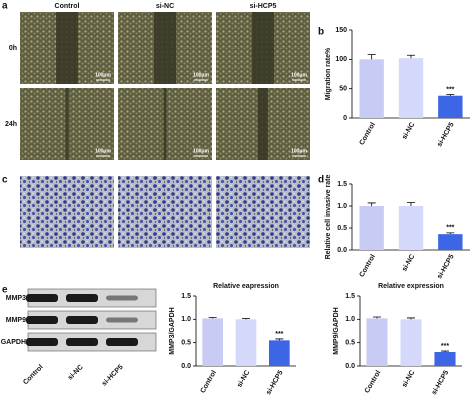  Describe the element at coordinates (33, 375) in the screenshot. I see `lane-label: Control` at that location.